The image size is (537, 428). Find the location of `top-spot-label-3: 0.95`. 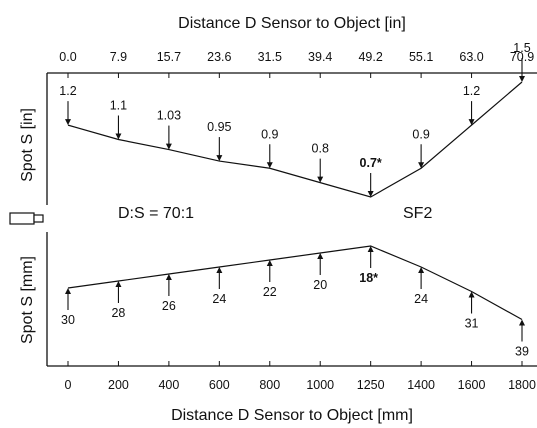

top-spot-label-3: 0.95 is located at coordinates (219, 127).